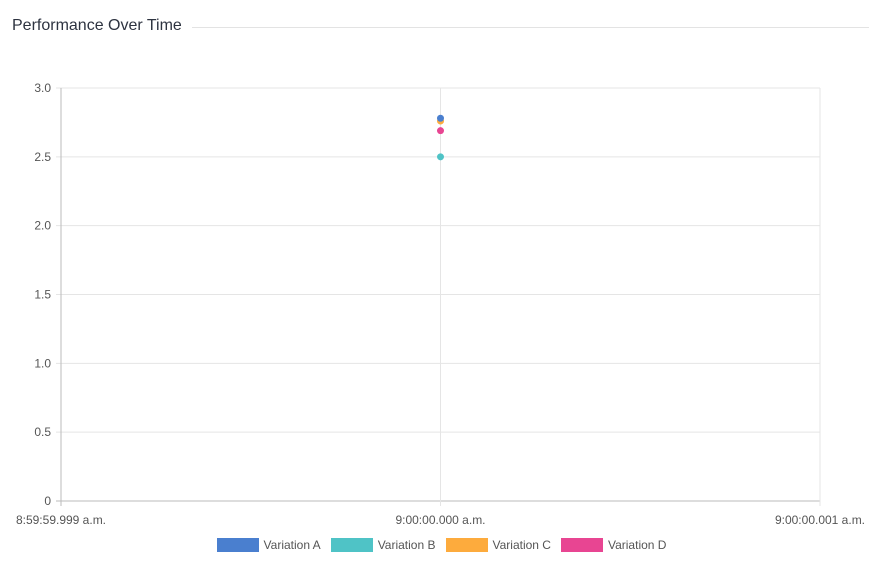  I want to click on legend-item: Variation A, so click(268, 545).